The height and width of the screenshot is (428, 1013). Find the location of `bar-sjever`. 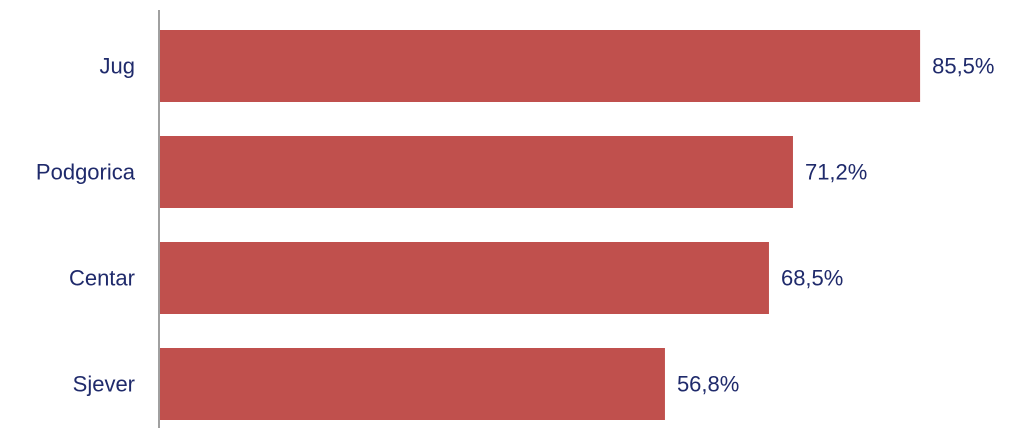

bar-sjever is located at coordinates (412, 384).